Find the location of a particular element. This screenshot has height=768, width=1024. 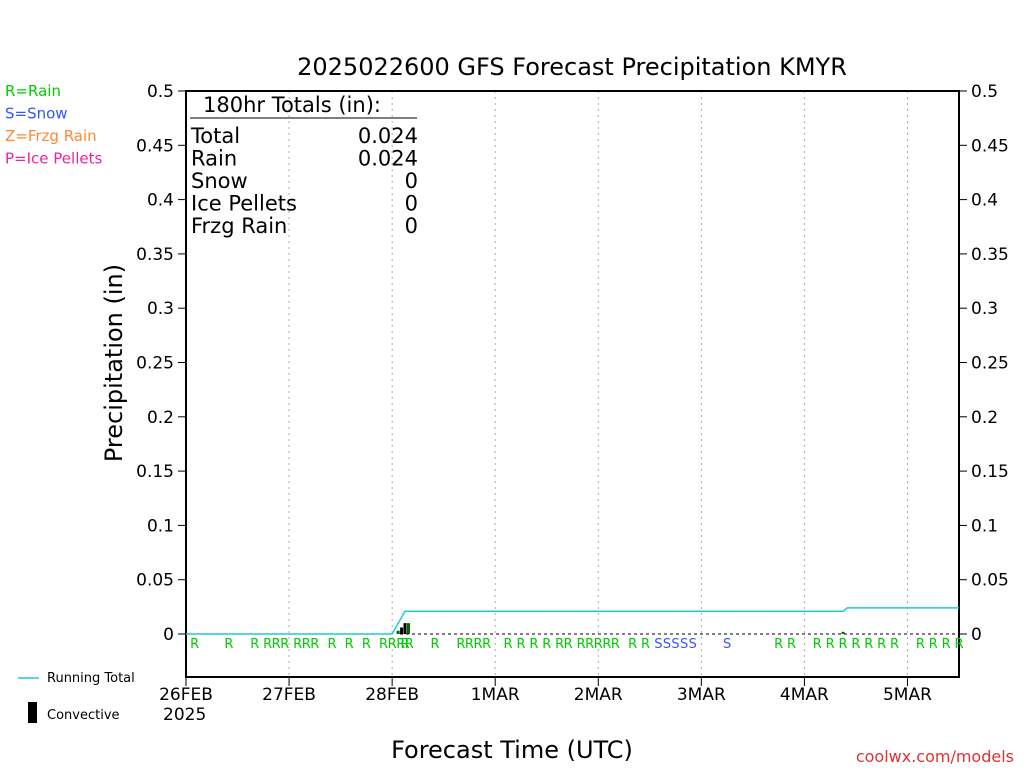

y-tick-label-left: 0.35 is located at coordinates (155, 255).